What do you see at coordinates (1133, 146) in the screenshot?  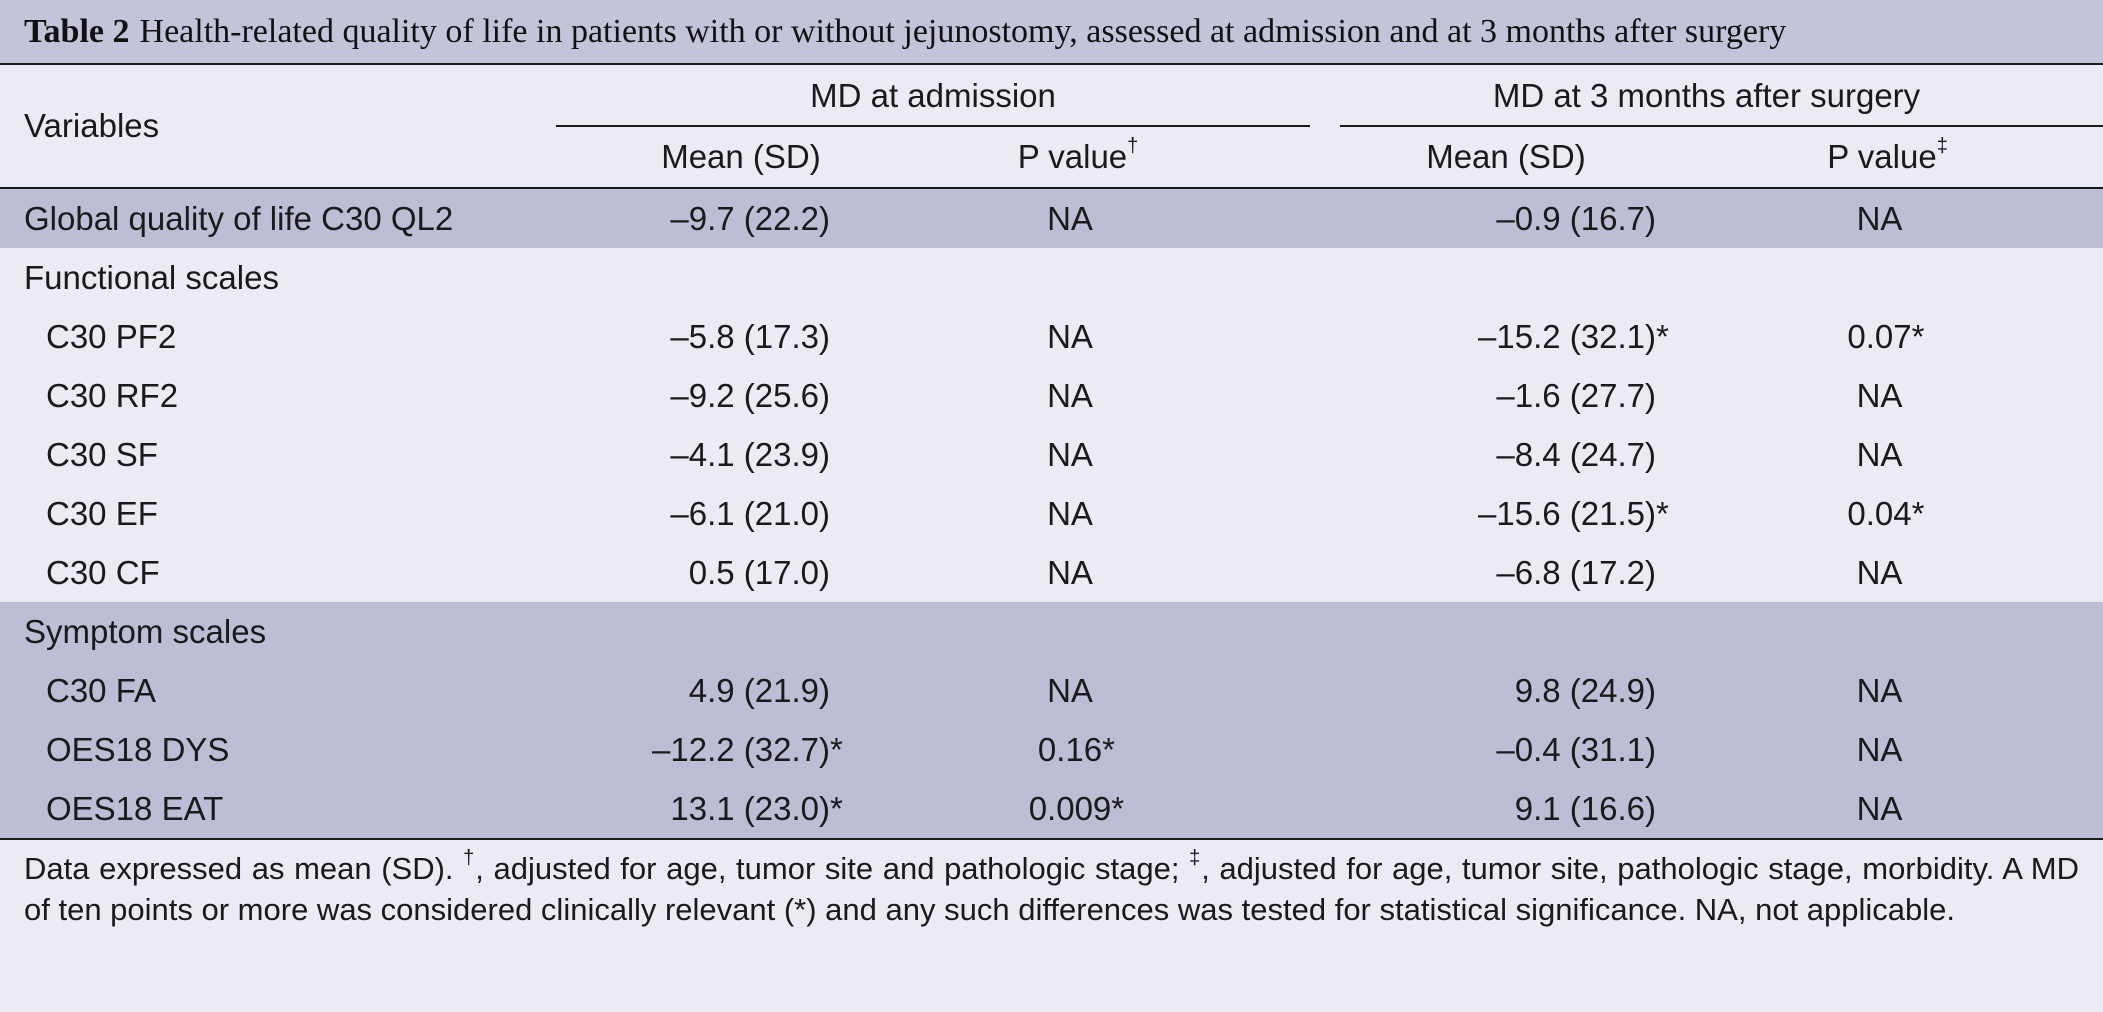 I see `dagger-mark: †` at bounding box center [1133, 146].